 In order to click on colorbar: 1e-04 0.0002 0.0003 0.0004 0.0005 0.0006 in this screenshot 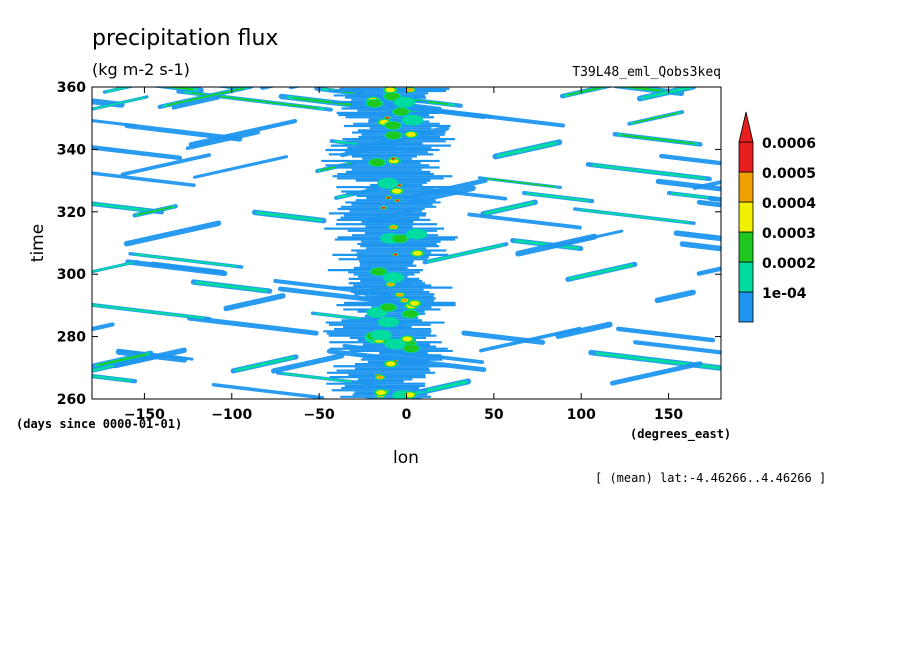, I will do `click(777, 217)`.